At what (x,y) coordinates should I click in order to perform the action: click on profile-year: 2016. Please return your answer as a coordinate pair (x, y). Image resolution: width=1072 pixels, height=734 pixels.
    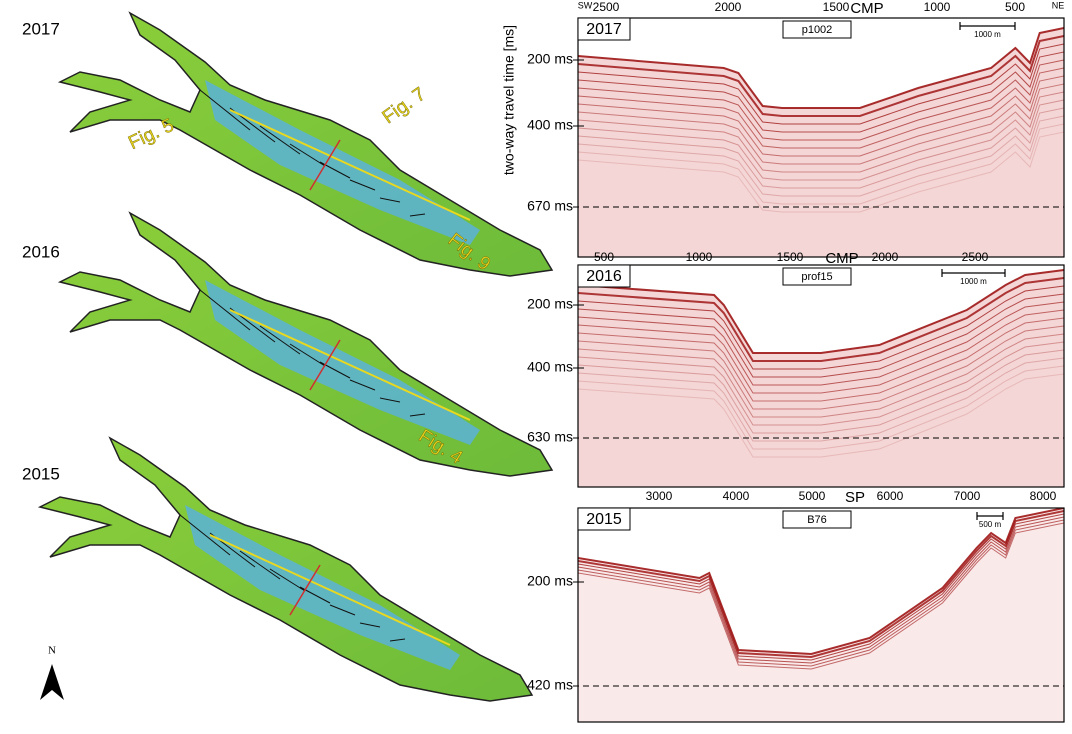
    Looking at the image, I should click on (604, 276).